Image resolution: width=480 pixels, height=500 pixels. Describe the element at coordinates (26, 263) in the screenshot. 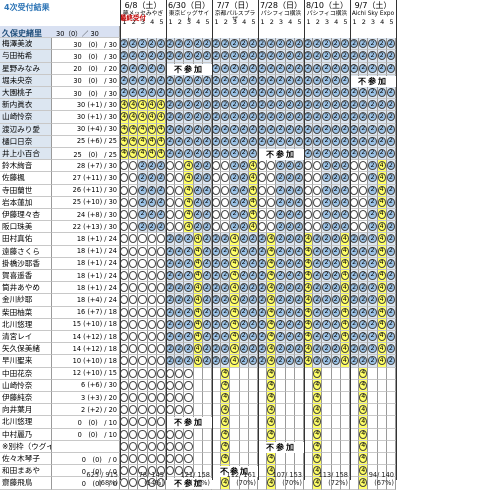

I see `member-name: 掛橋沙耶香` at that location.